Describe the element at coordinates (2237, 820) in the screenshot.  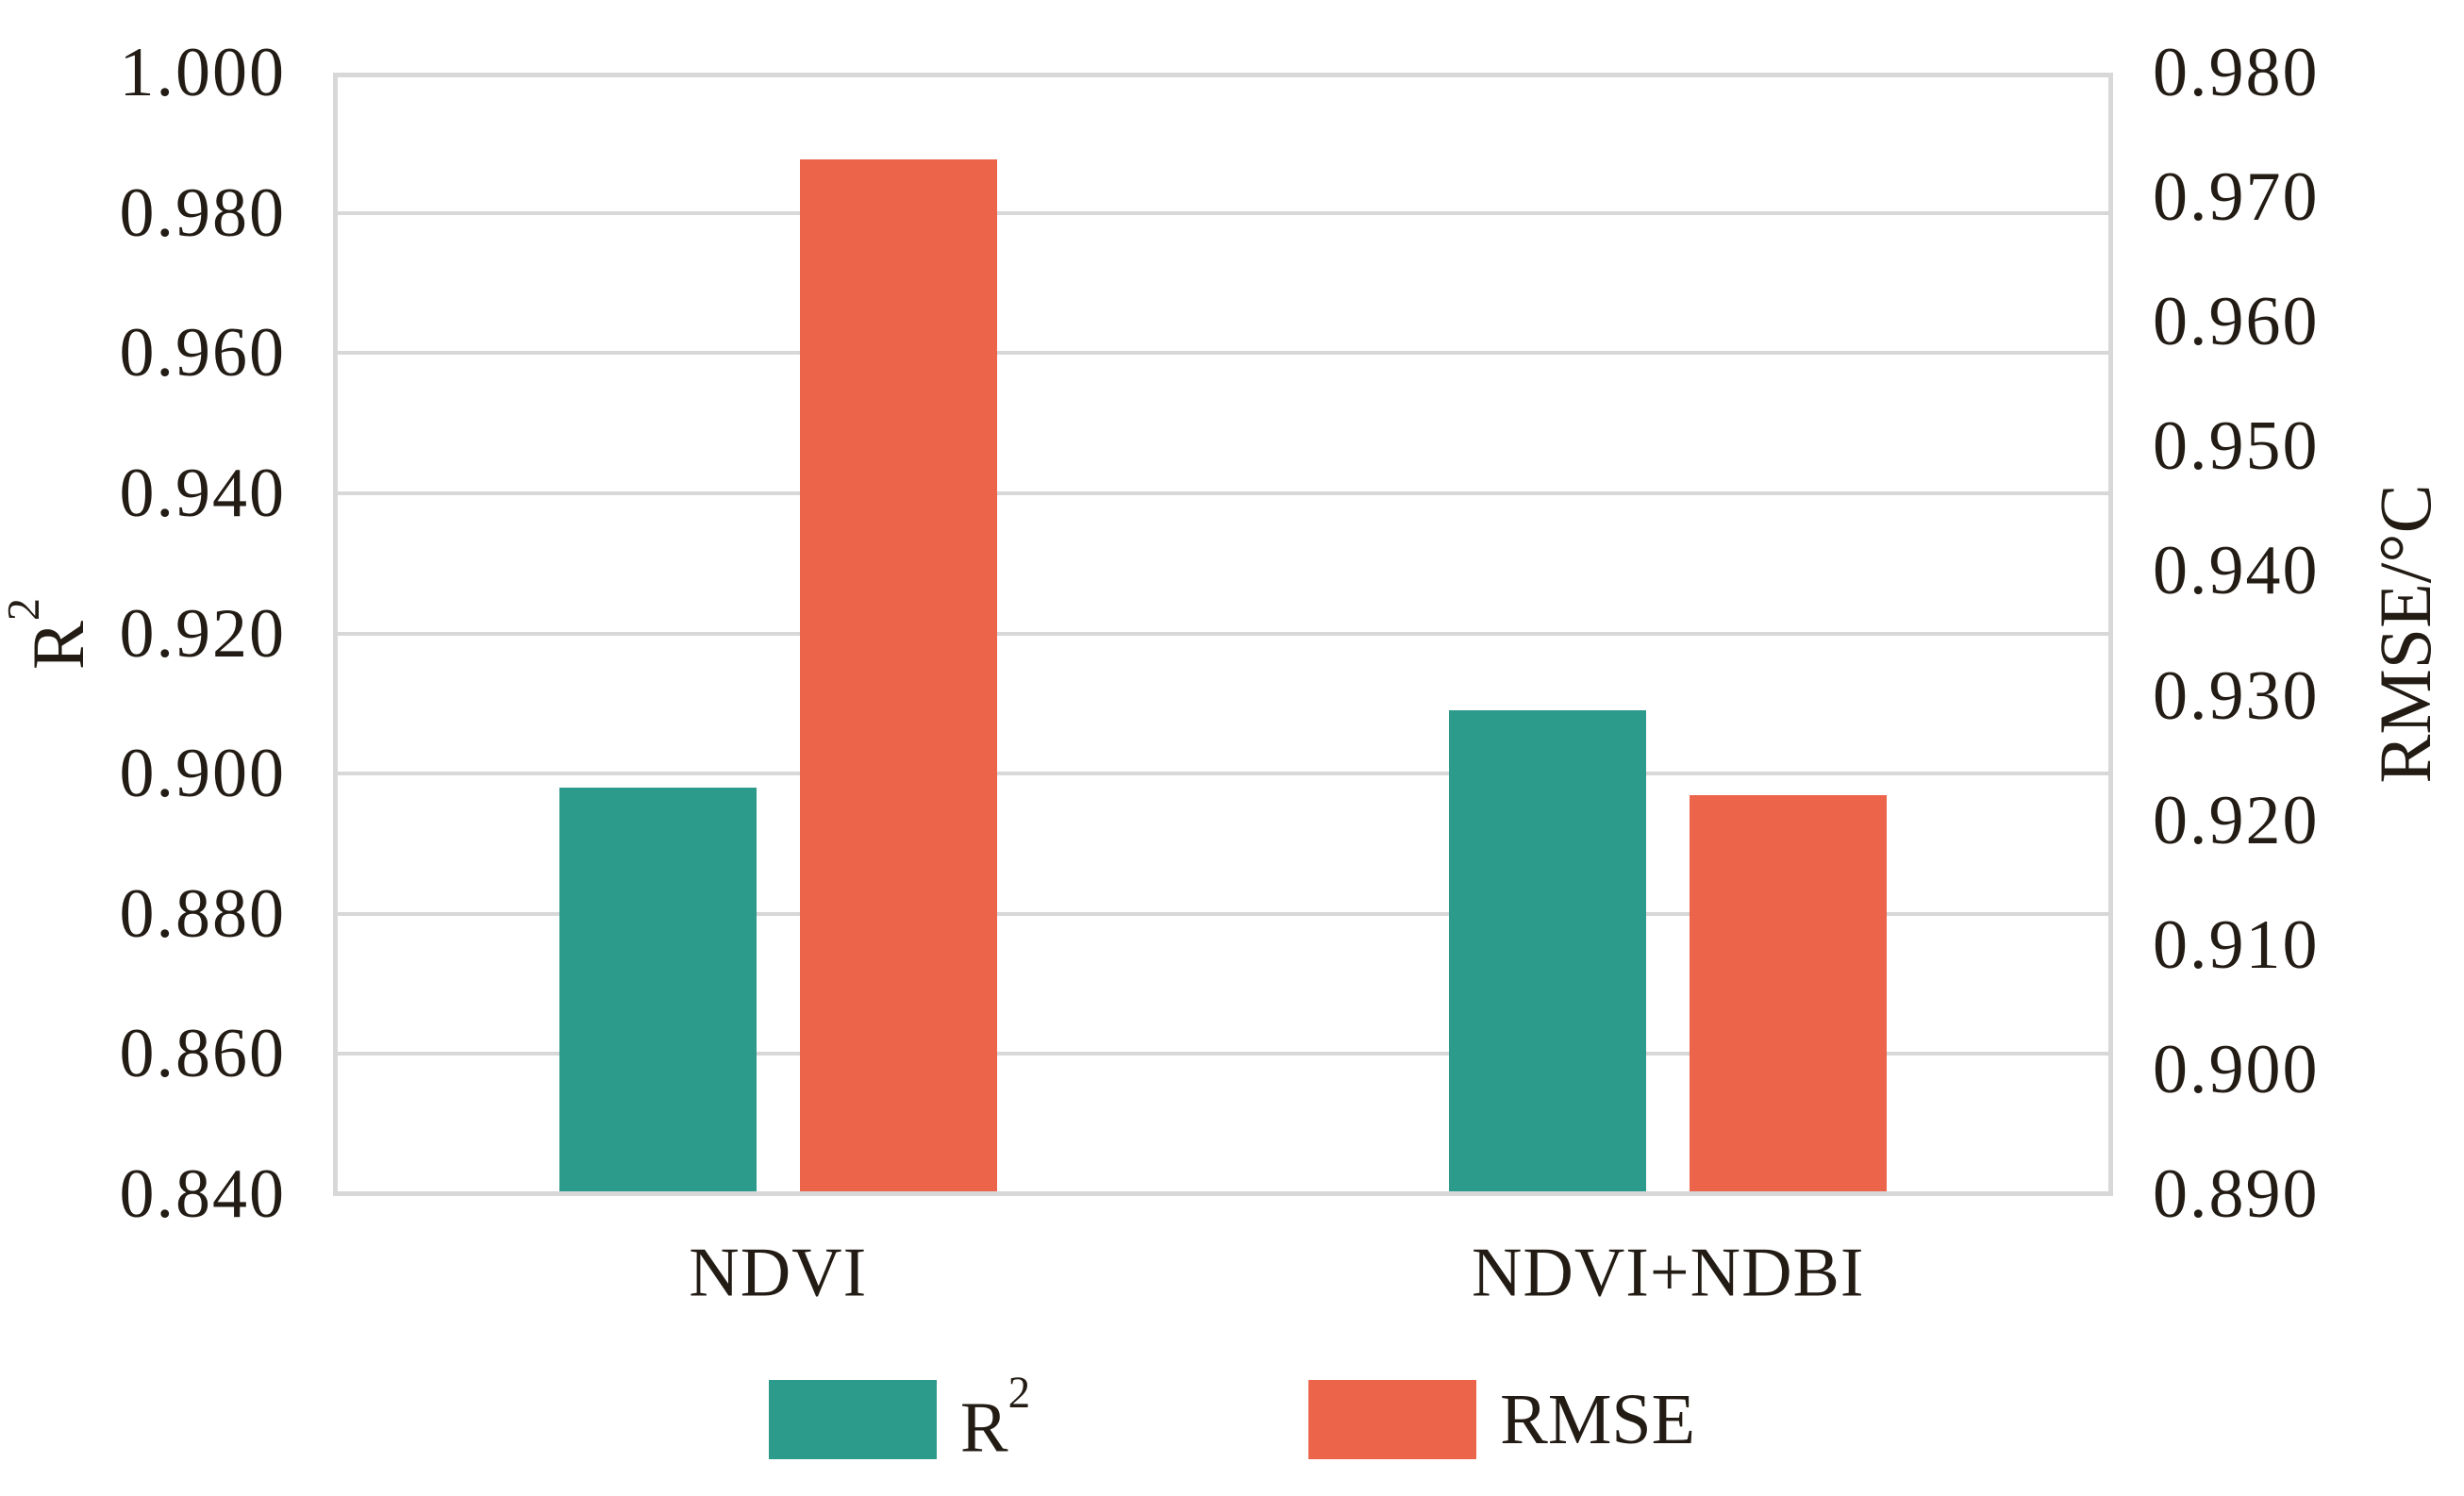
I see `y-right-tick-label: 0.920` at that location.